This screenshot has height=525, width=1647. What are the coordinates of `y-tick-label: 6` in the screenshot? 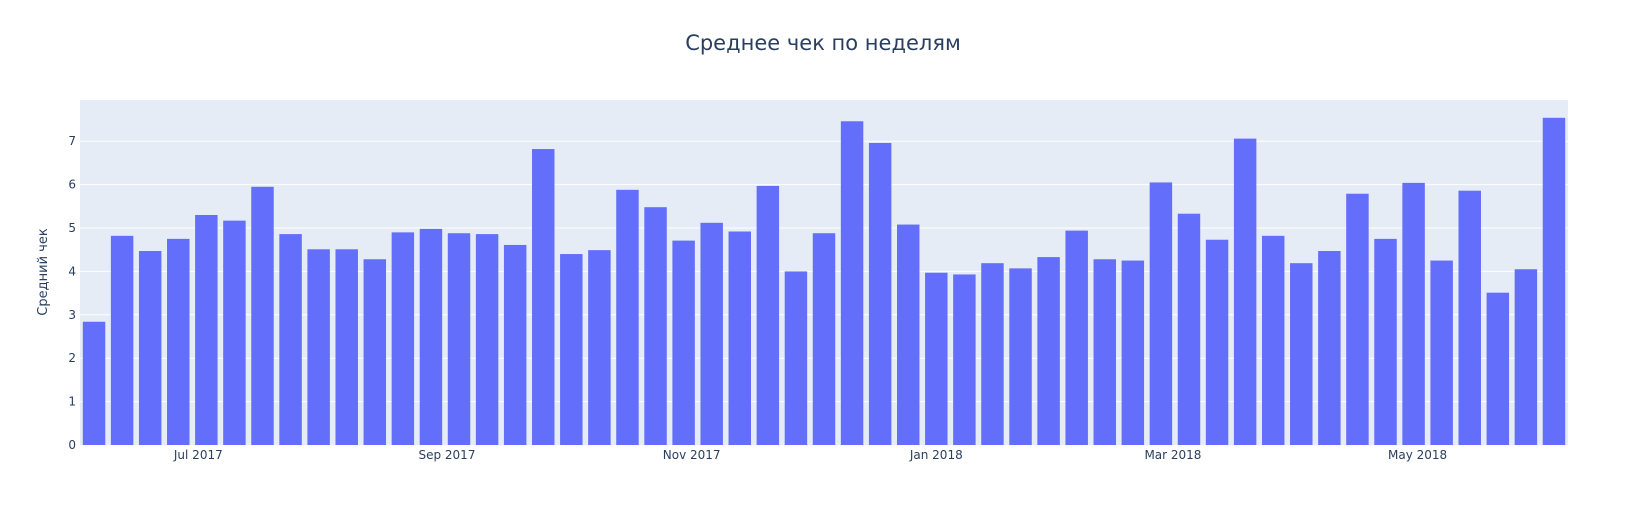 It's located at (72, 185).